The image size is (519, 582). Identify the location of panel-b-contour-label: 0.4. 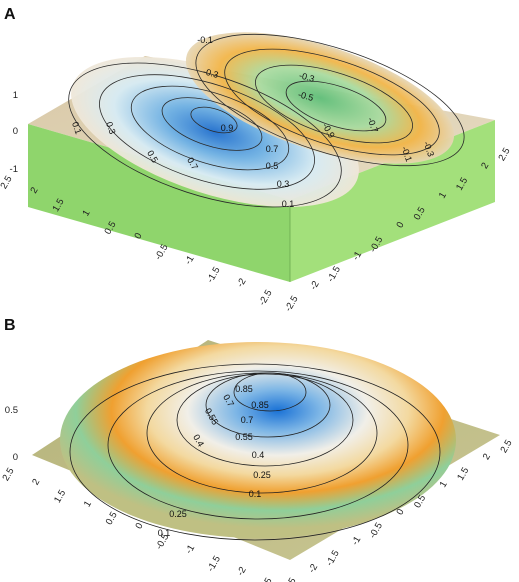
(258, 455).